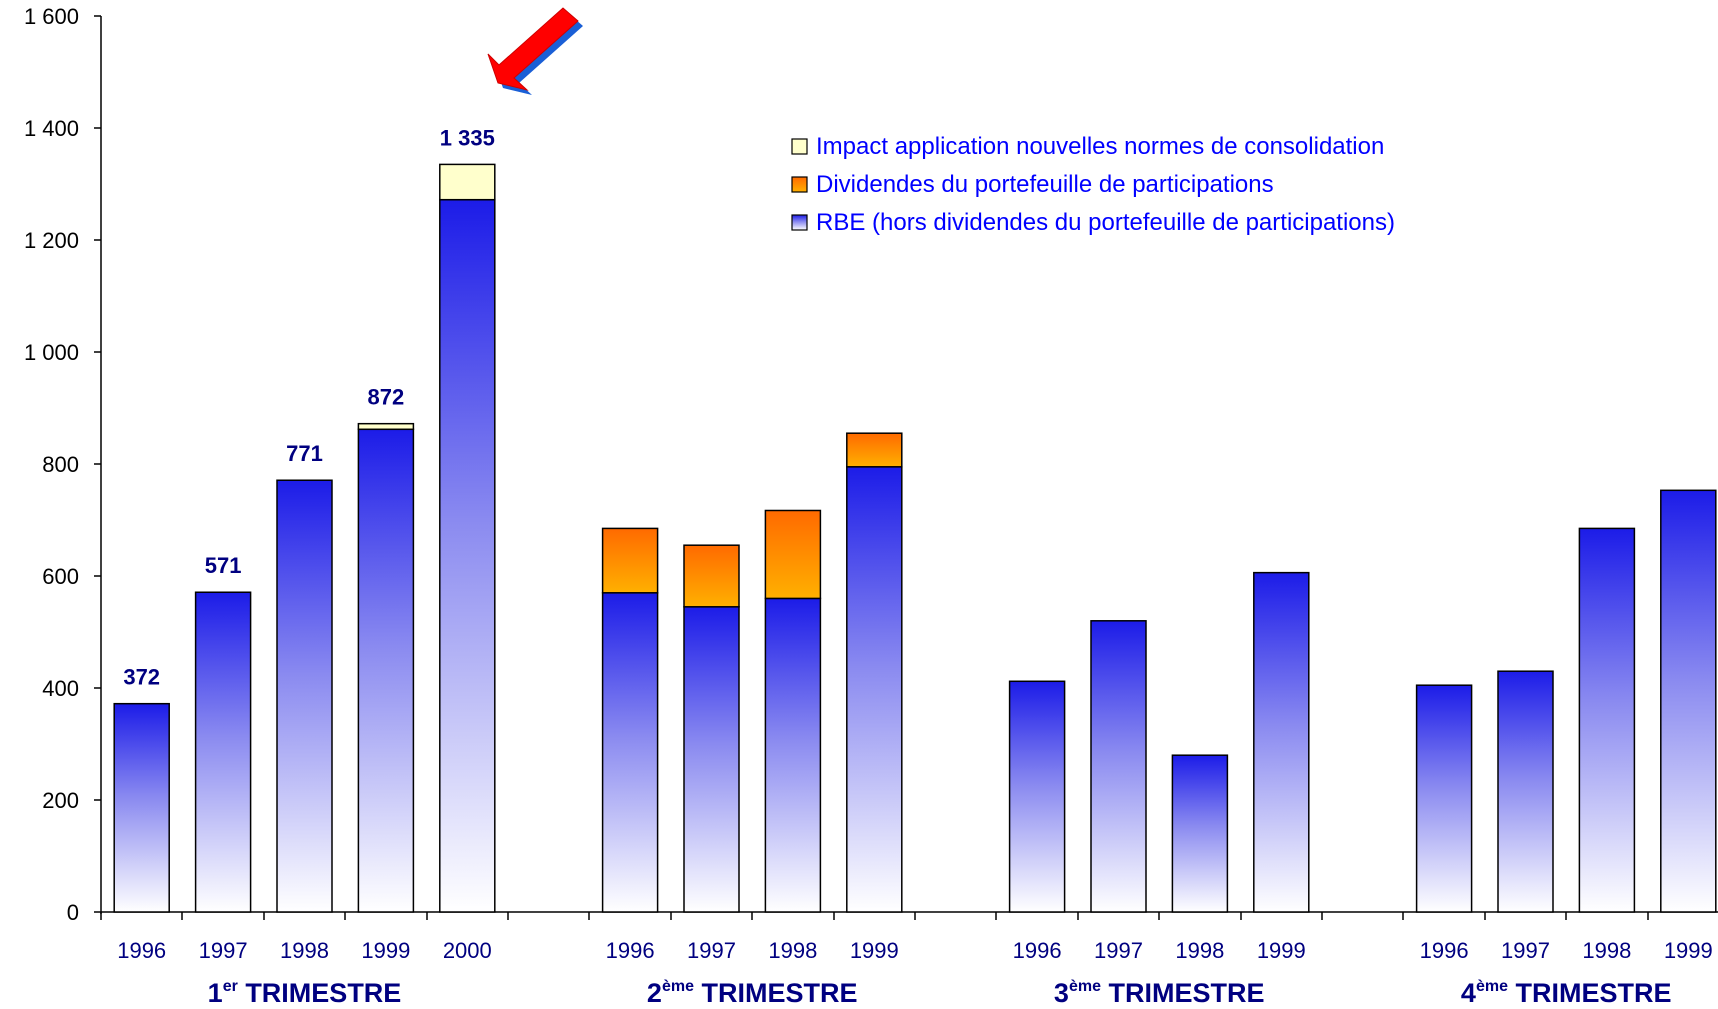  Describe the element at coordinates (304, 453) in the screenshot. I see `data-label: 771` at that location.